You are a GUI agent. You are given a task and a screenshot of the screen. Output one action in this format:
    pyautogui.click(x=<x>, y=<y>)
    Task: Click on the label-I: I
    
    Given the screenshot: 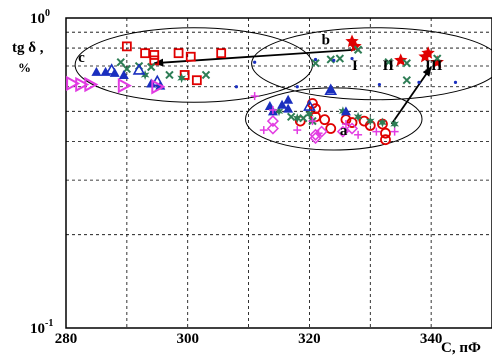 What is the action you would take?
    pyautogui.click(x=355, y=66)
    